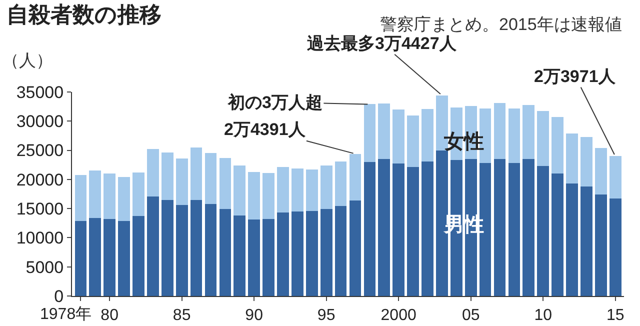 This screenshot has width=640, height=326. I want to click on series-label: 女性, so click(463, 142).